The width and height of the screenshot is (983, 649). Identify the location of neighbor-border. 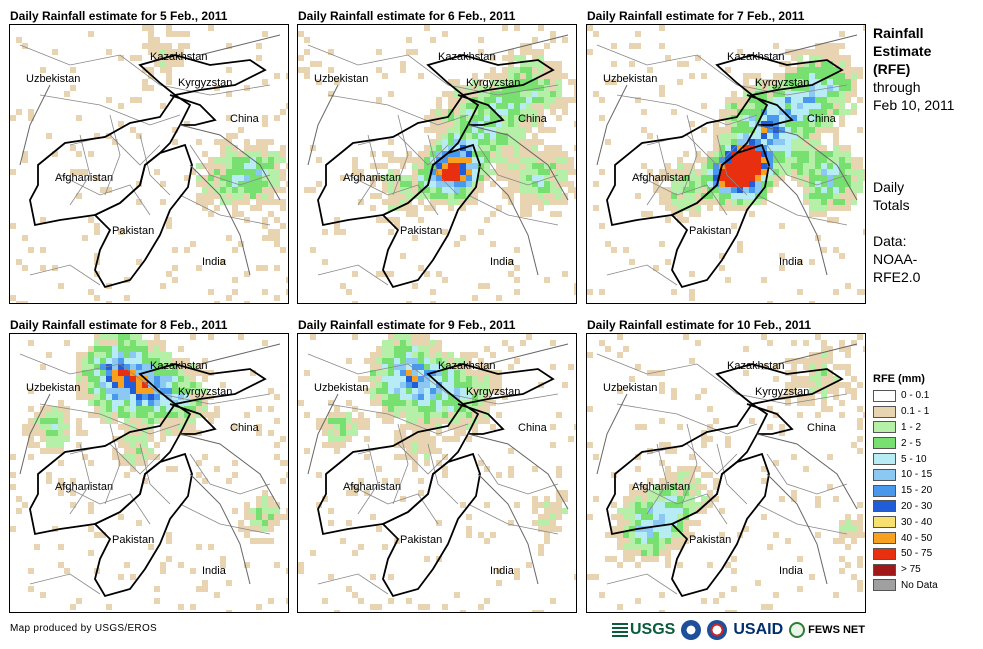
(528, 354).